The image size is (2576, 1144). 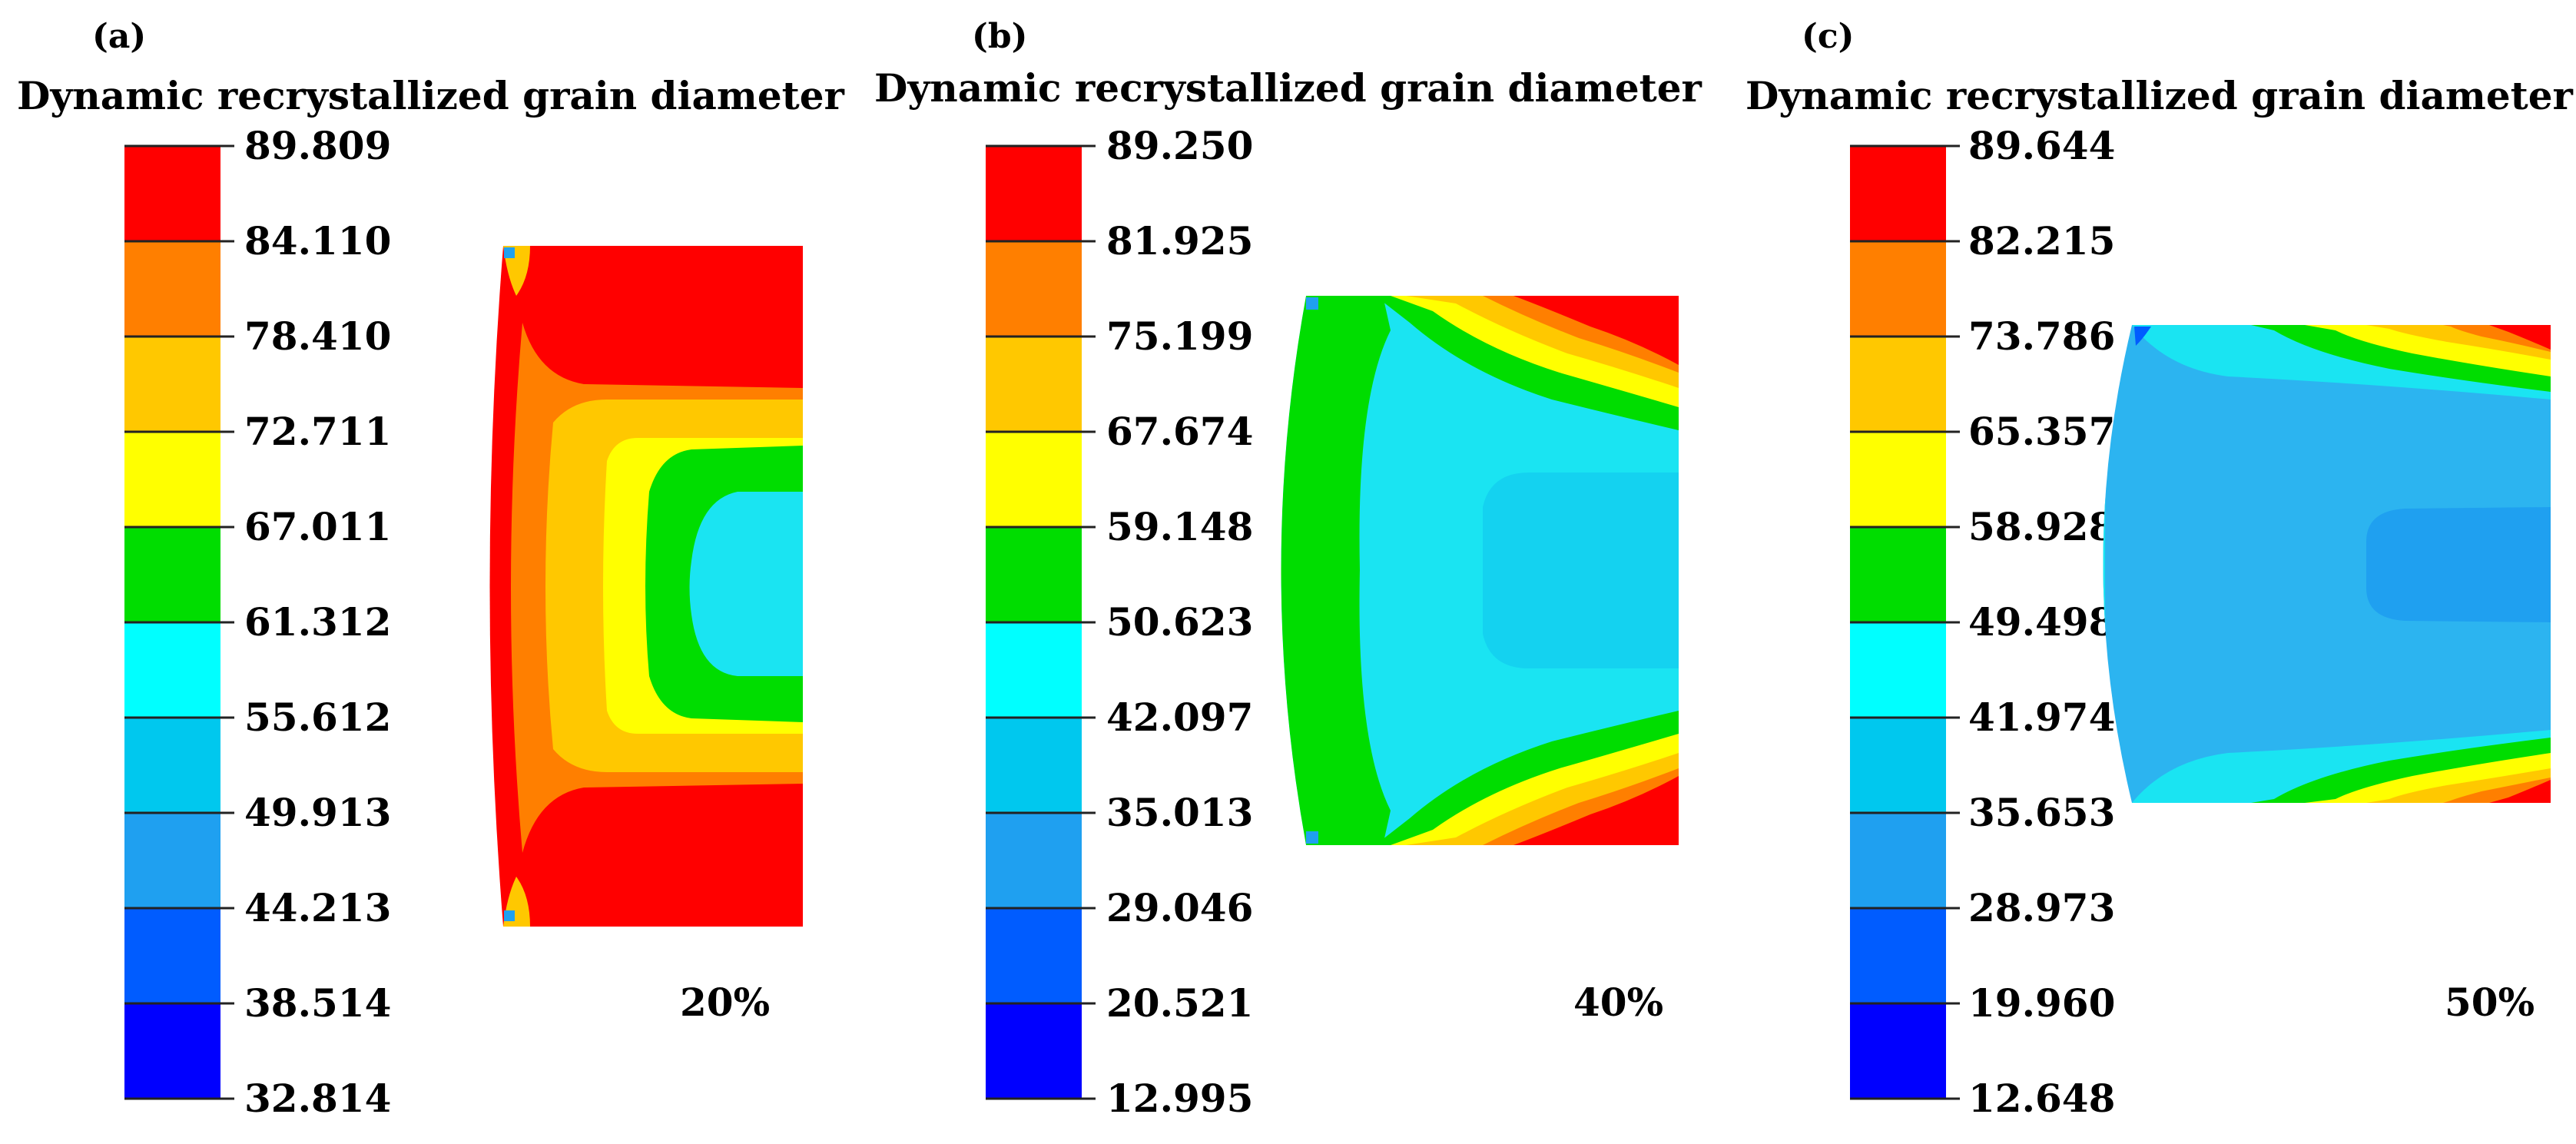 I want to click on tick-label: 61.312, so click(x=317, y=622).